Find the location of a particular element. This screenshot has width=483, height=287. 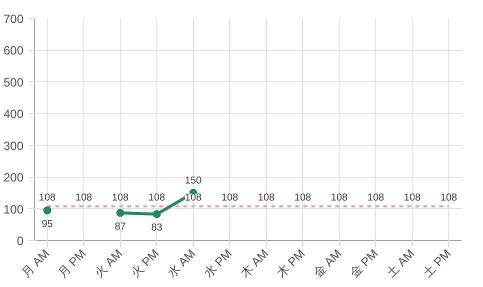

y-tick-label: 600 is located at coordinates (13, 51).